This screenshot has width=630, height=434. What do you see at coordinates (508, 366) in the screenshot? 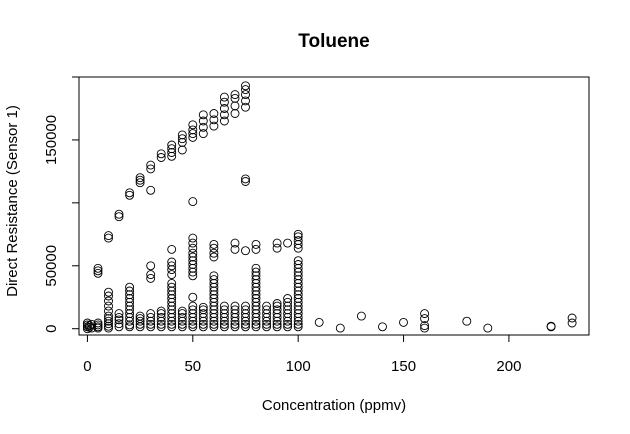
I see `x-tick-label: 200` at bounding box center [508, 366].